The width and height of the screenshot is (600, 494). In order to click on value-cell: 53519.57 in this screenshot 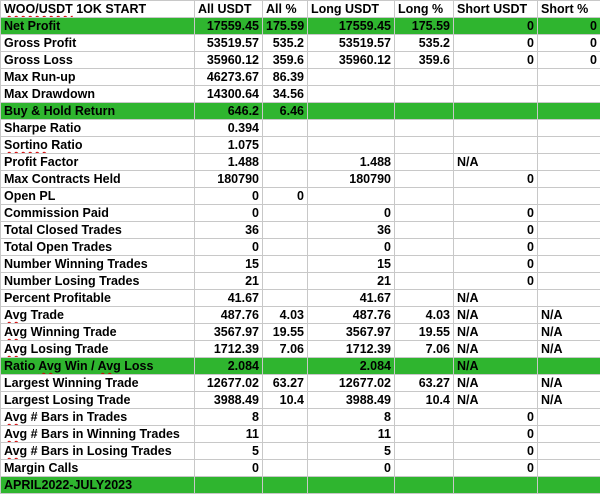, I will do `click(351, 43)`.